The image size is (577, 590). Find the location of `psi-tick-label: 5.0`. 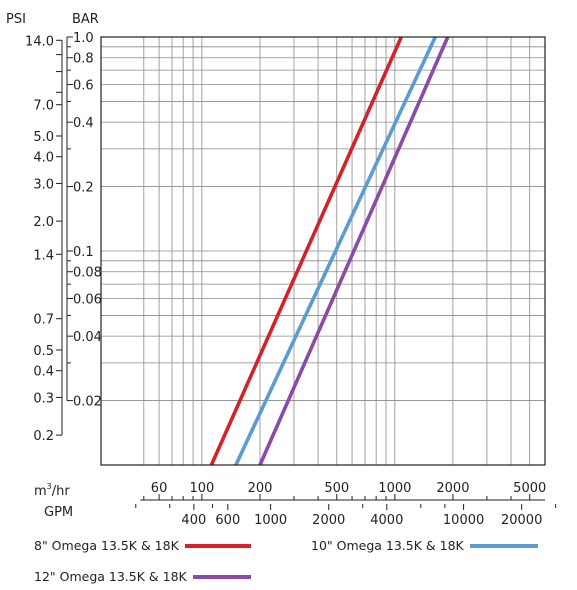

psi-tick-label: 5.0 is located at coordinates (43, 137).